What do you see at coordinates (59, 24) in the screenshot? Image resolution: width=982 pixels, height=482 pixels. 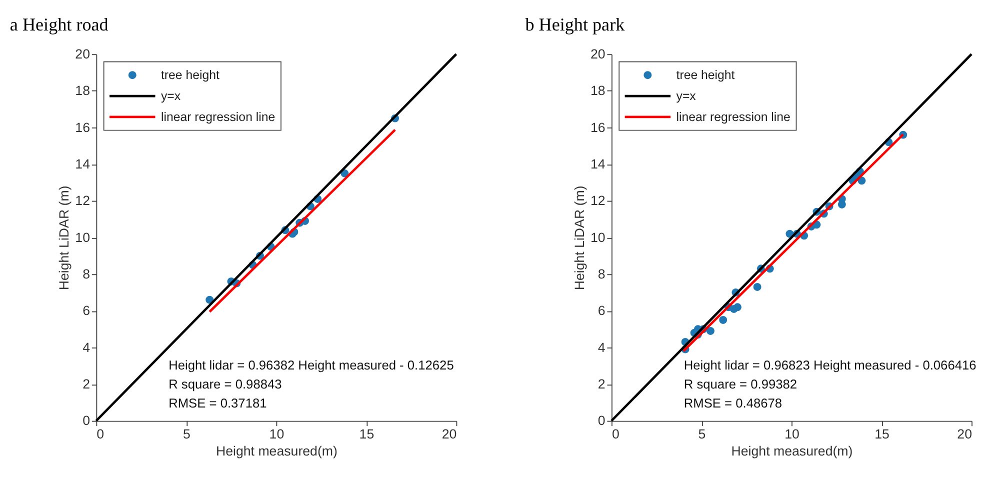 I see `chart-title: a Height road` at bounding box center [59, 24].